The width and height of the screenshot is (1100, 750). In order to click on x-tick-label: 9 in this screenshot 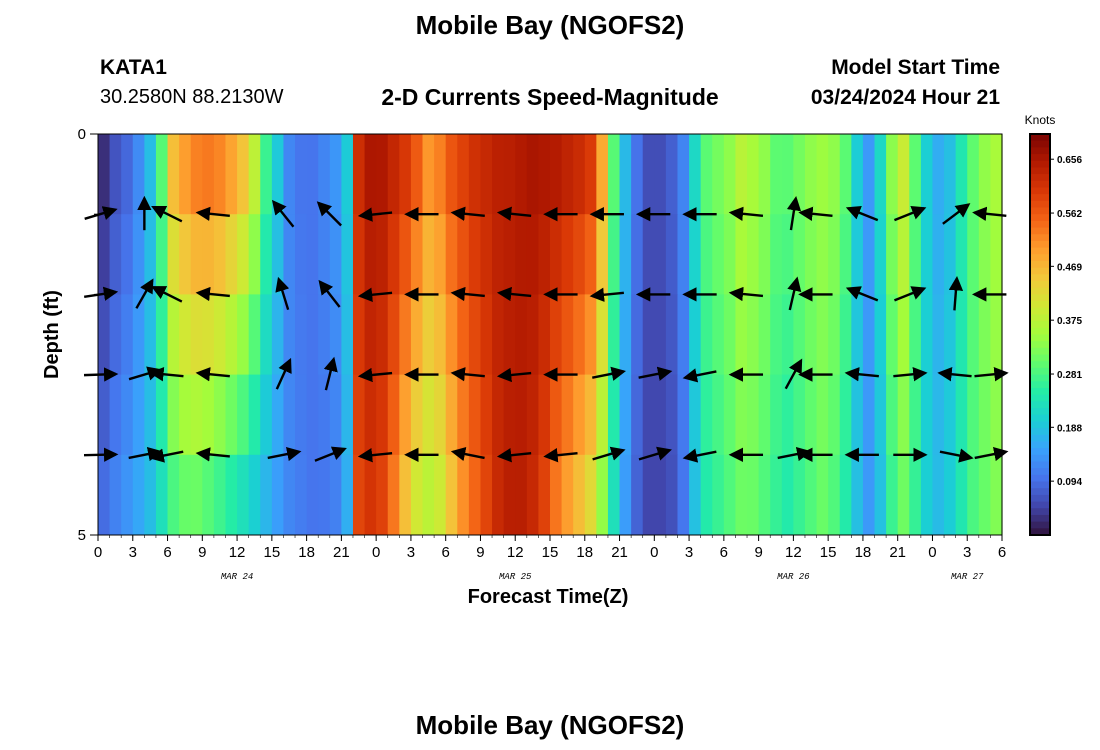, I will do `click(480, 552)`.